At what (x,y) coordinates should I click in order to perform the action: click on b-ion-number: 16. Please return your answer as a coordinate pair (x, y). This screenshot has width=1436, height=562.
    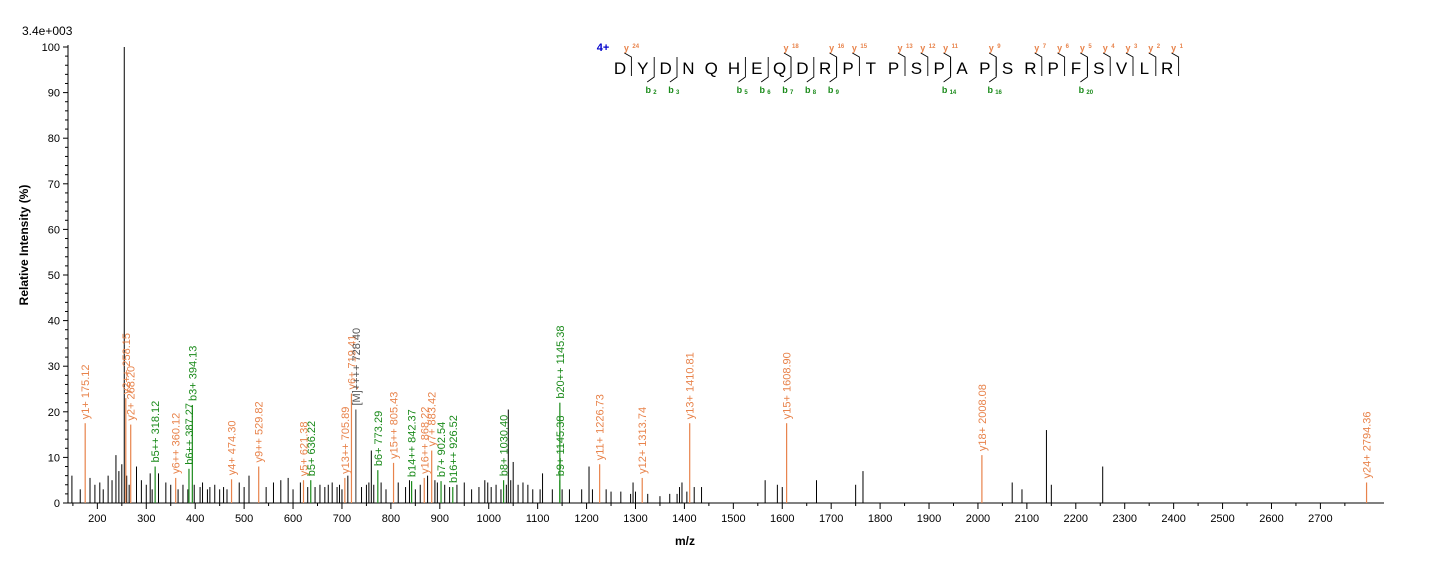
    Looking at the image, I should click on (998, 93).